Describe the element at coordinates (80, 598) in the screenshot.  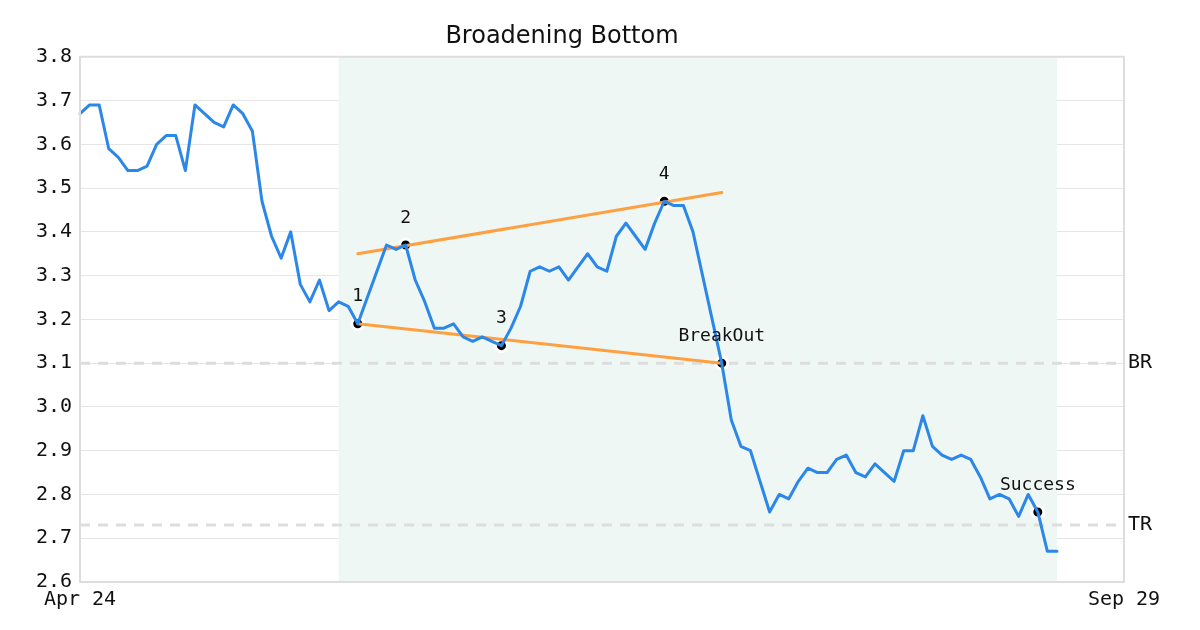
I see `x-tick-label: Apr 24` at that location.